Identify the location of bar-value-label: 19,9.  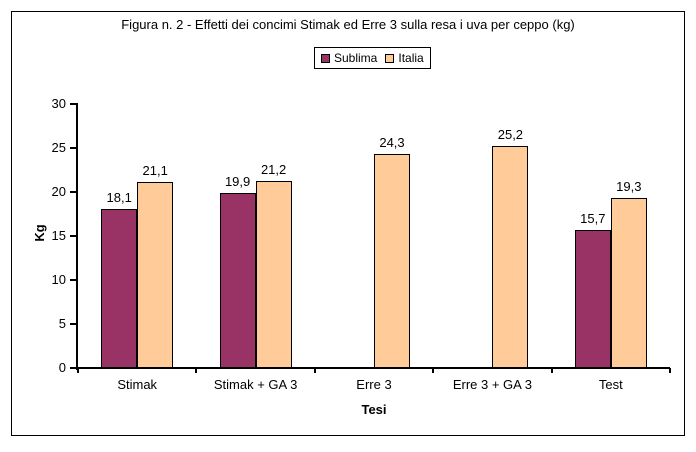
(237, 181).